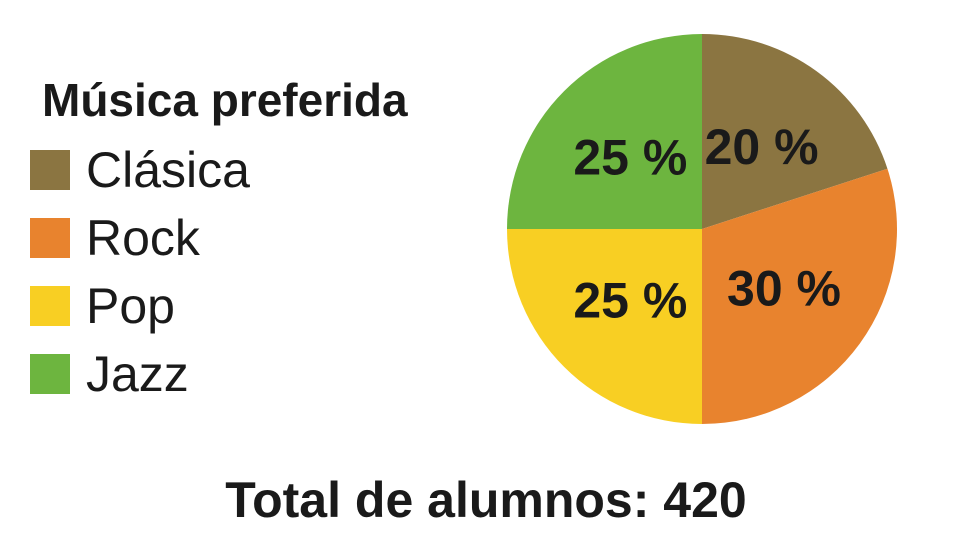  I want to click on legend-title: Música preferida, so click(225, 100).